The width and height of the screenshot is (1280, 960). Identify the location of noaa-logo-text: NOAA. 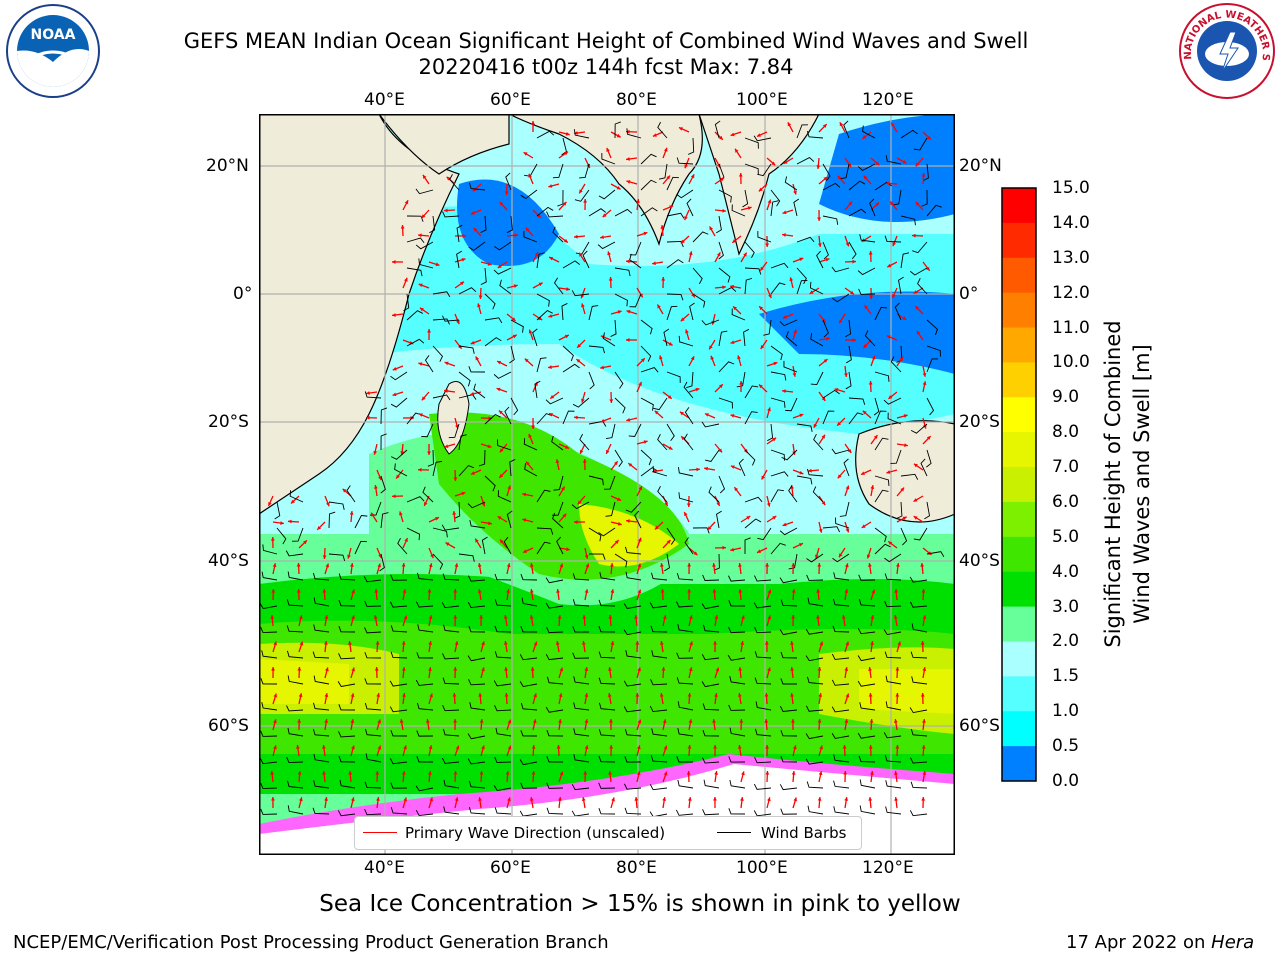
(53, 35).